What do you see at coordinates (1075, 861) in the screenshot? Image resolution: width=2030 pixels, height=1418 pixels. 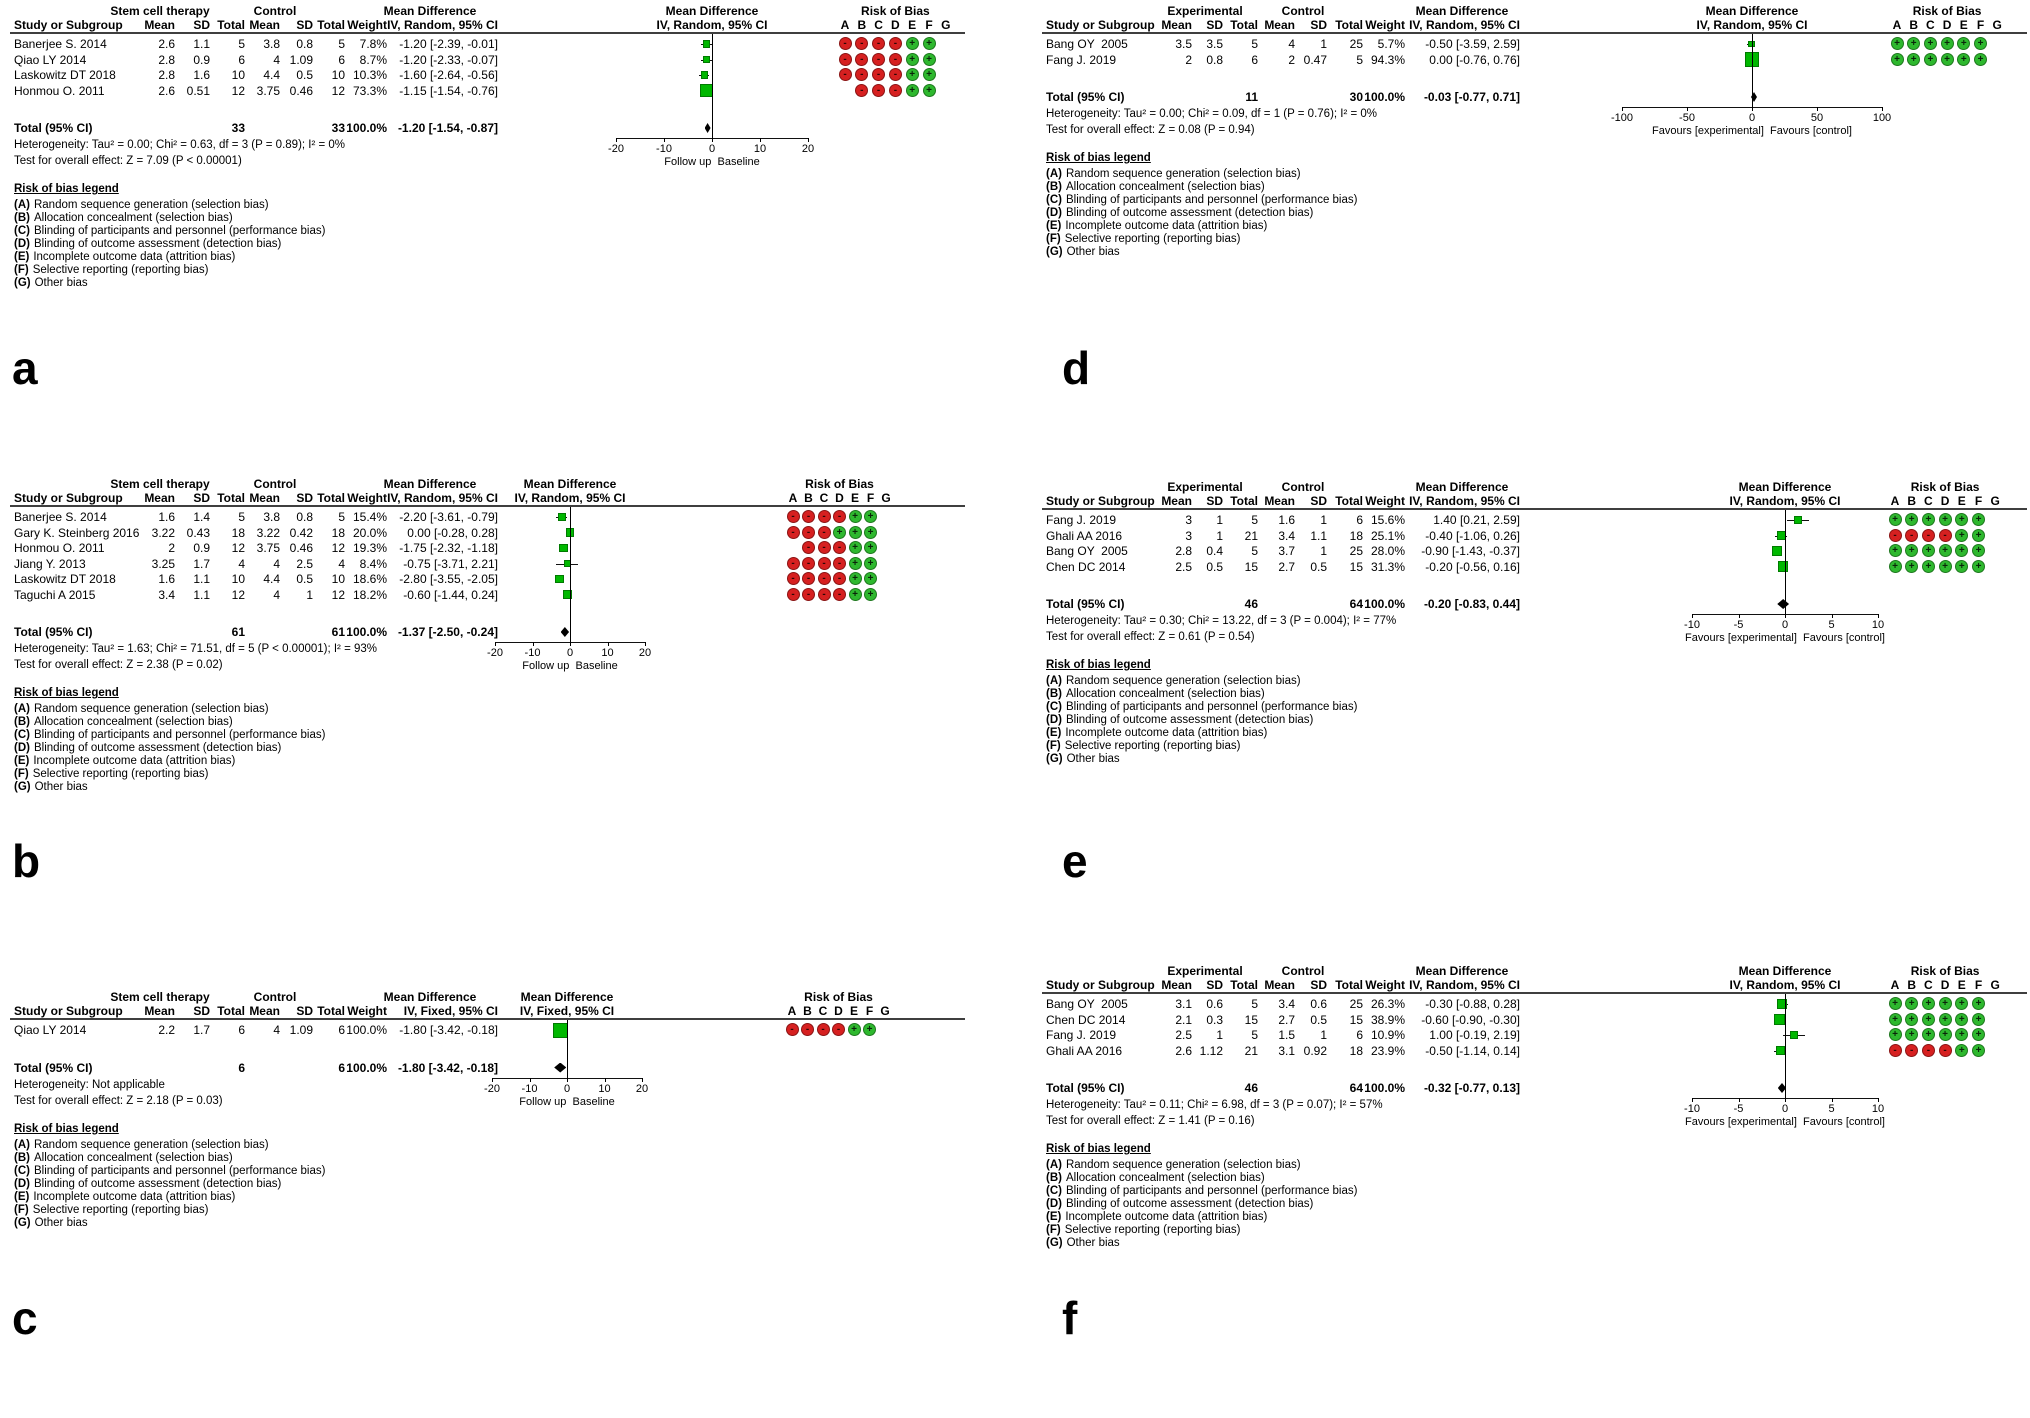 I see `panel-letter-e: e` at bounding box center [1075, 861].